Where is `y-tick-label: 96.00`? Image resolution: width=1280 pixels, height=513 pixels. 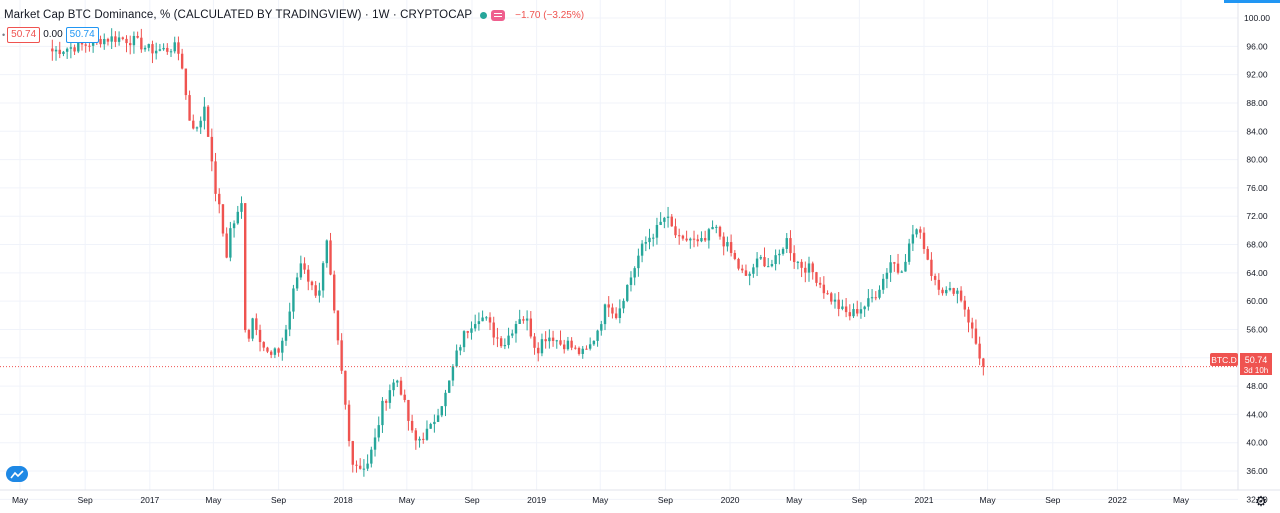 y-tick-label: 96.00 is located at coordinates (1257, 46).